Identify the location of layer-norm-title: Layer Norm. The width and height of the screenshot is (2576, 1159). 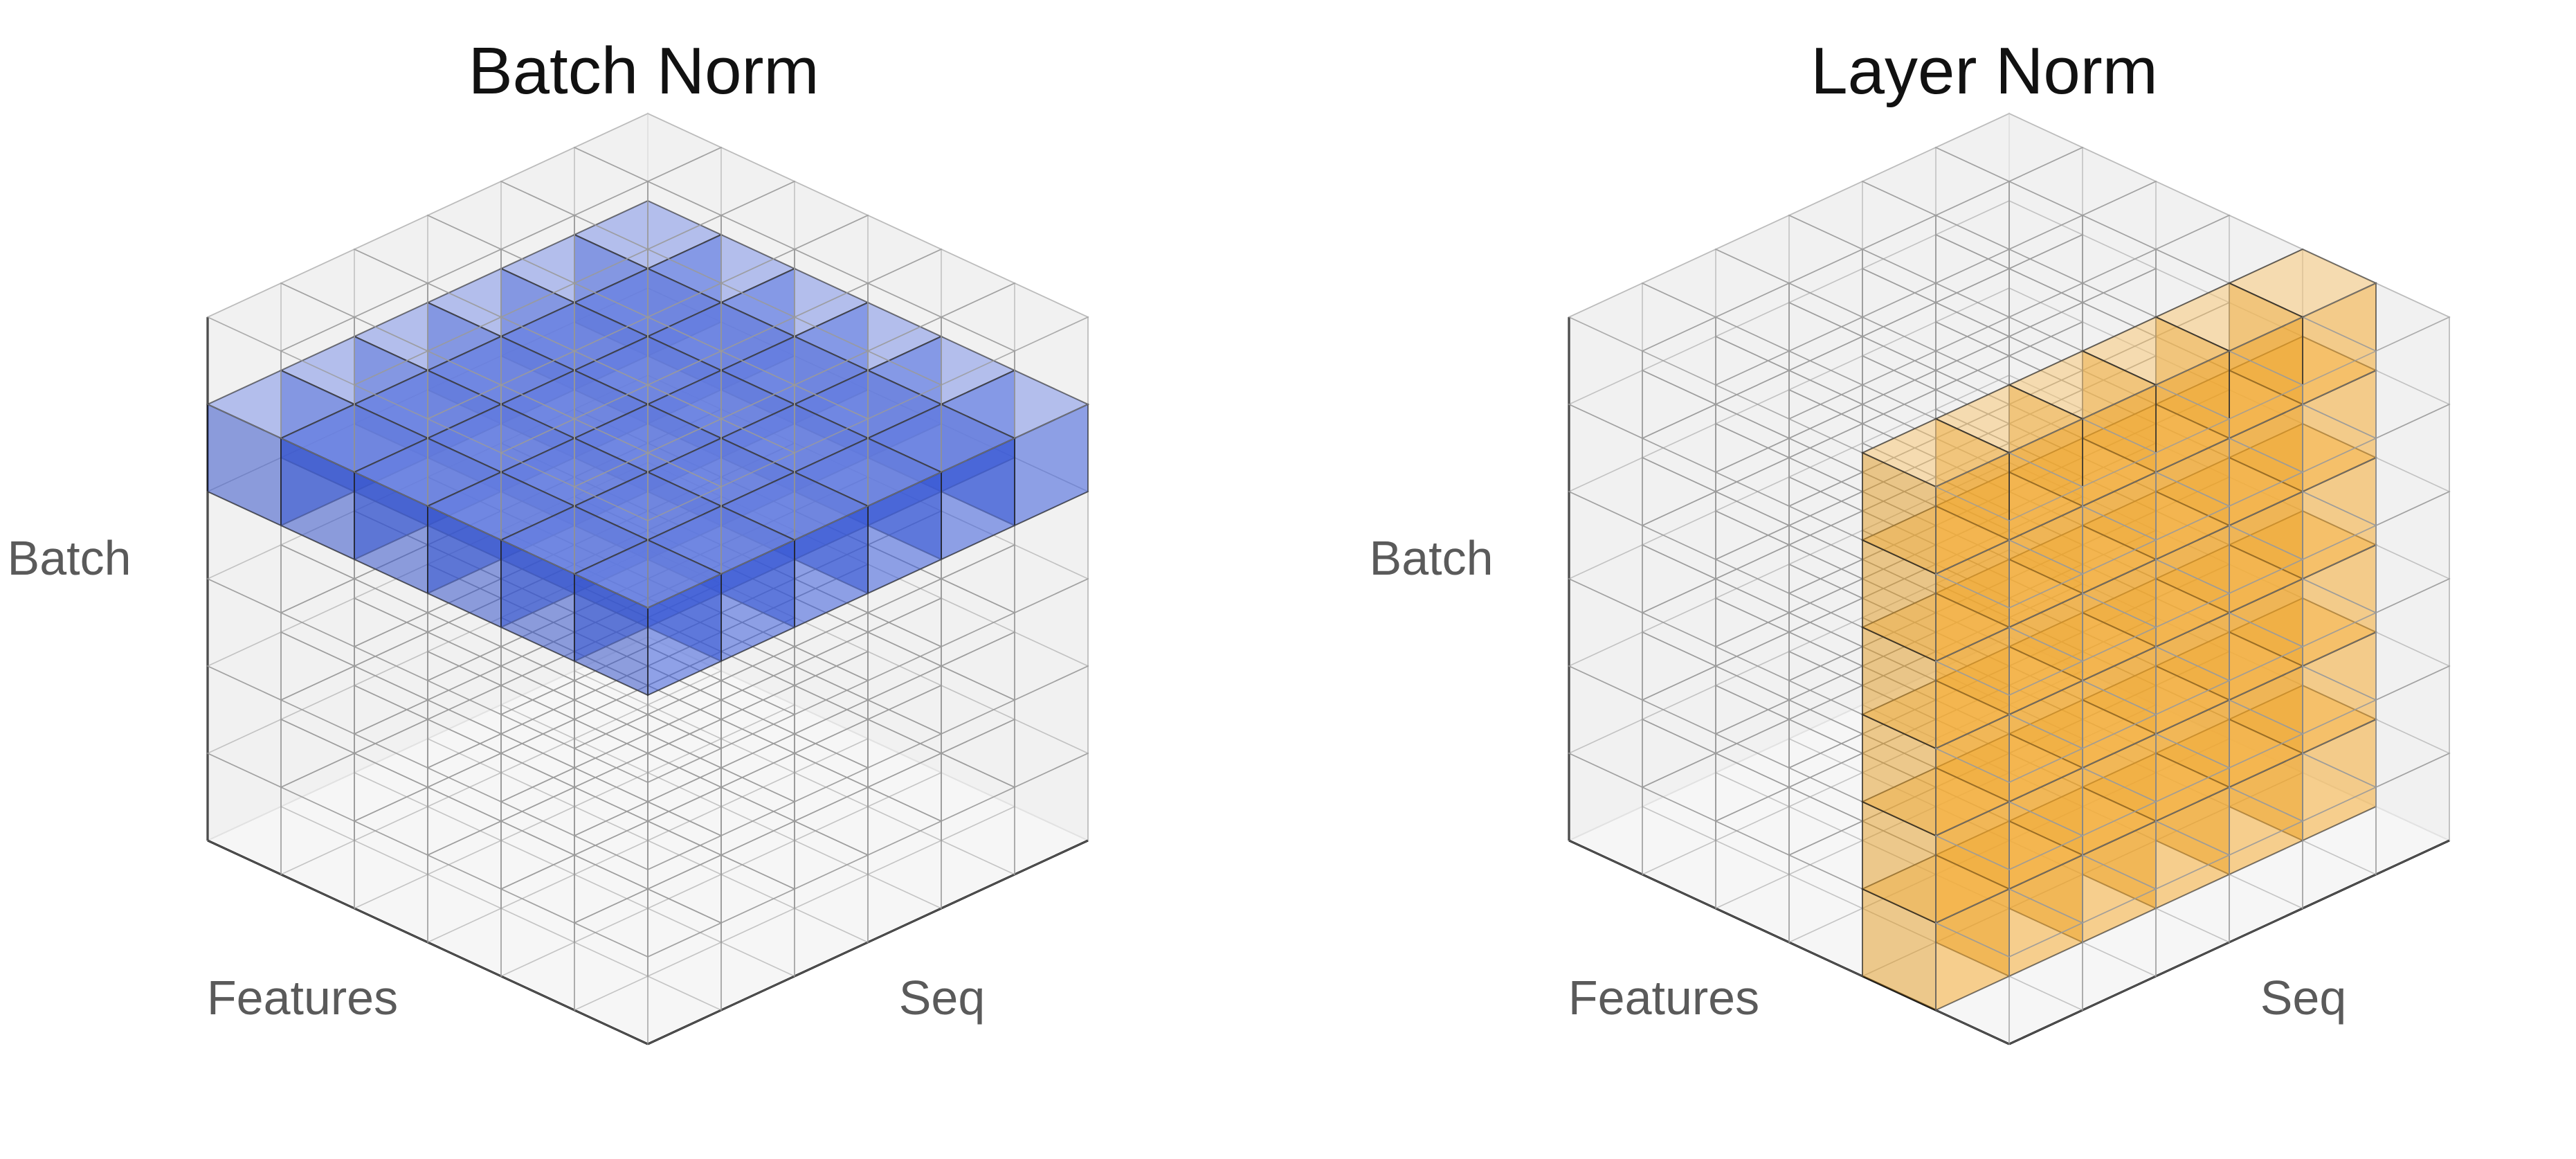
(1984, 71).